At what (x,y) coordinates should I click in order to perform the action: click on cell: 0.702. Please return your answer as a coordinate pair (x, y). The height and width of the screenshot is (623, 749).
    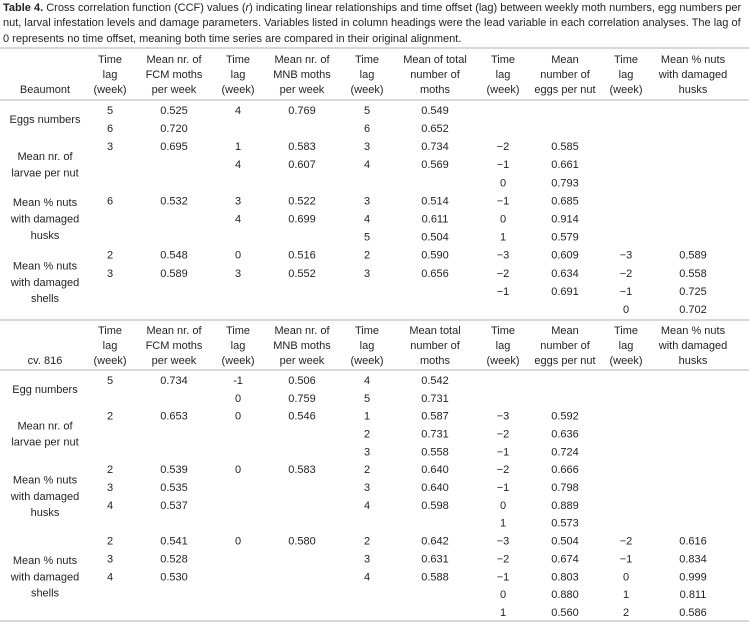
    Looking at the image, I should click on (693, 310).